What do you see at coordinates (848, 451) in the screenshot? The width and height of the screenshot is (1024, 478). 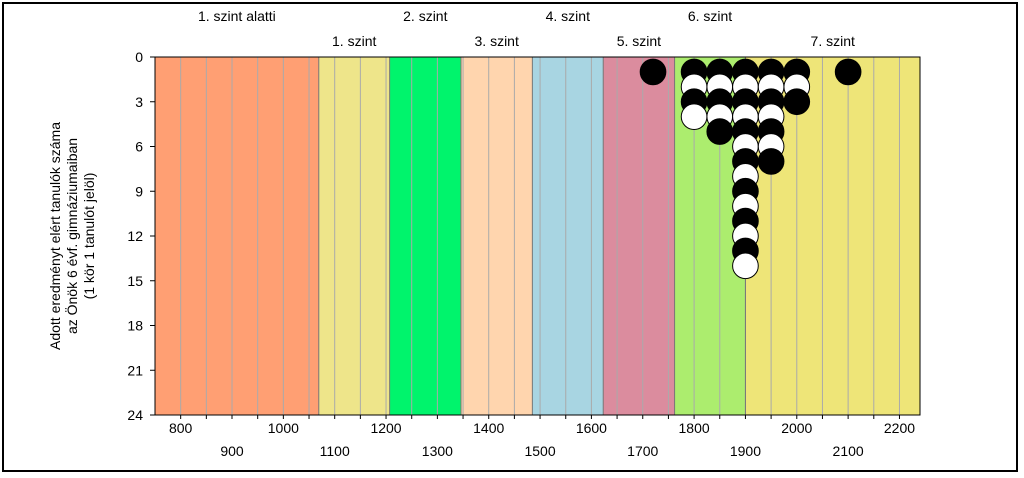 I see `x-tick-label: 2100` at bounding box center [848, 451].